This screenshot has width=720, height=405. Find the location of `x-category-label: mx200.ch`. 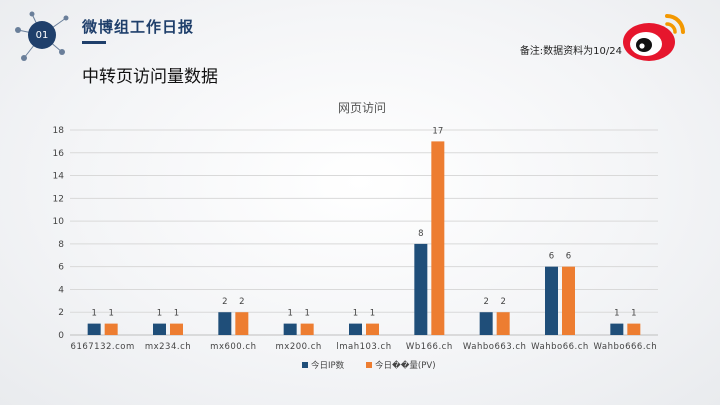

x-category-label: mx200.ch is located at coordinates (299, 347).